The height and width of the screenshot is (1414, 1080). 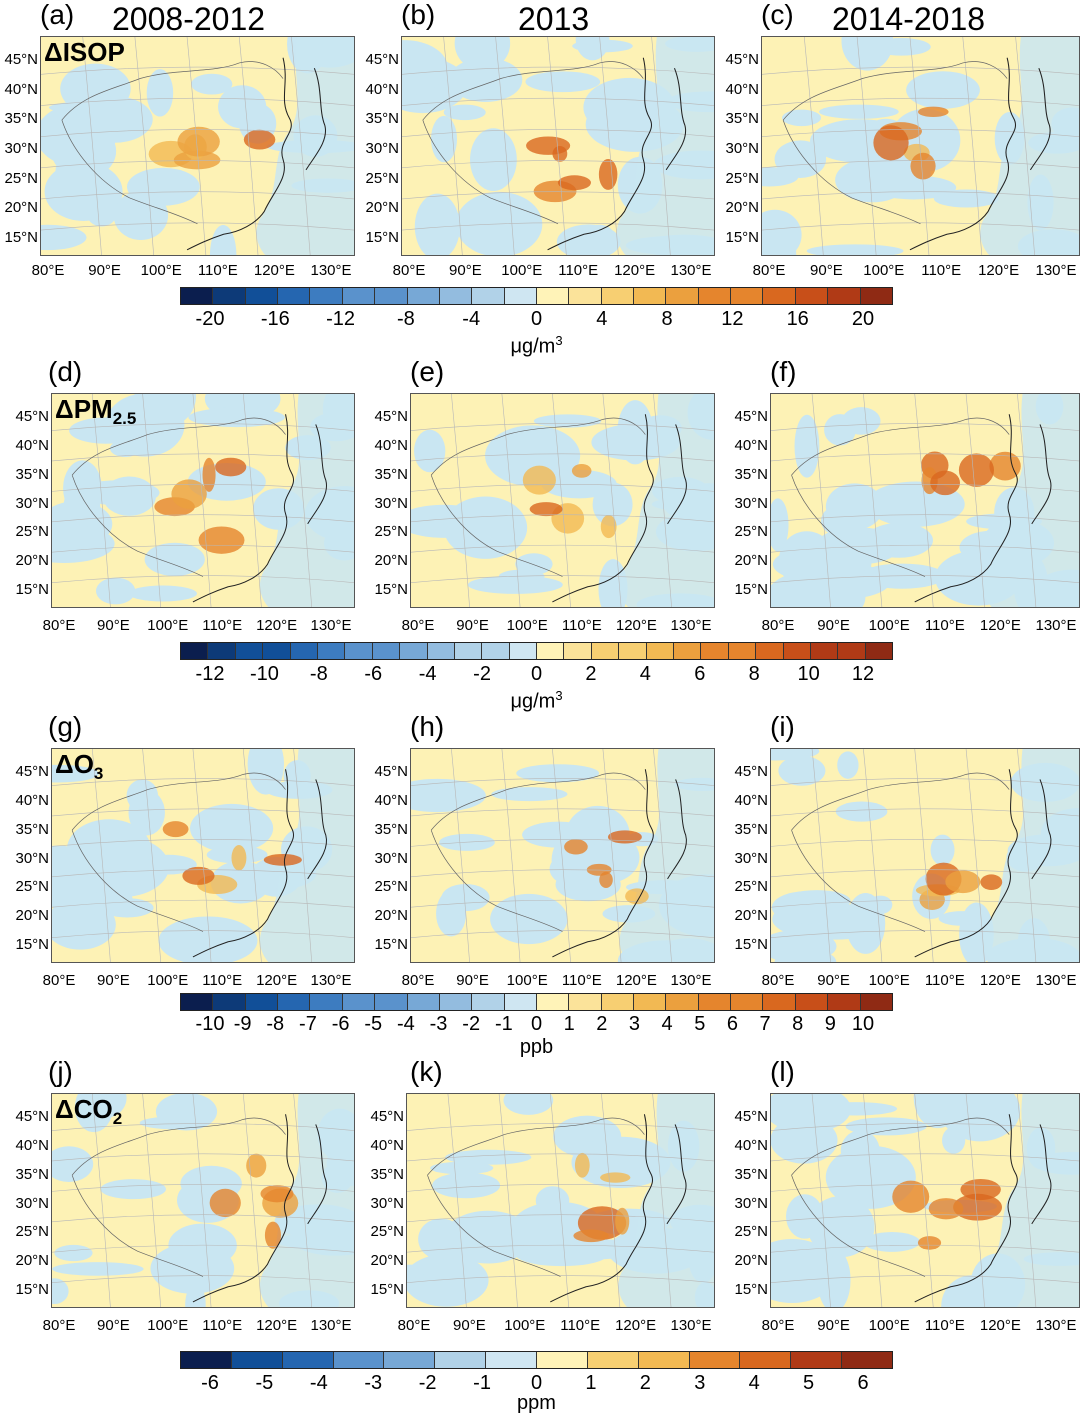 What do you see at coordinates (317, 829) in the screenshot?
I see `japan-coastline` at bounding box center [317, 829].